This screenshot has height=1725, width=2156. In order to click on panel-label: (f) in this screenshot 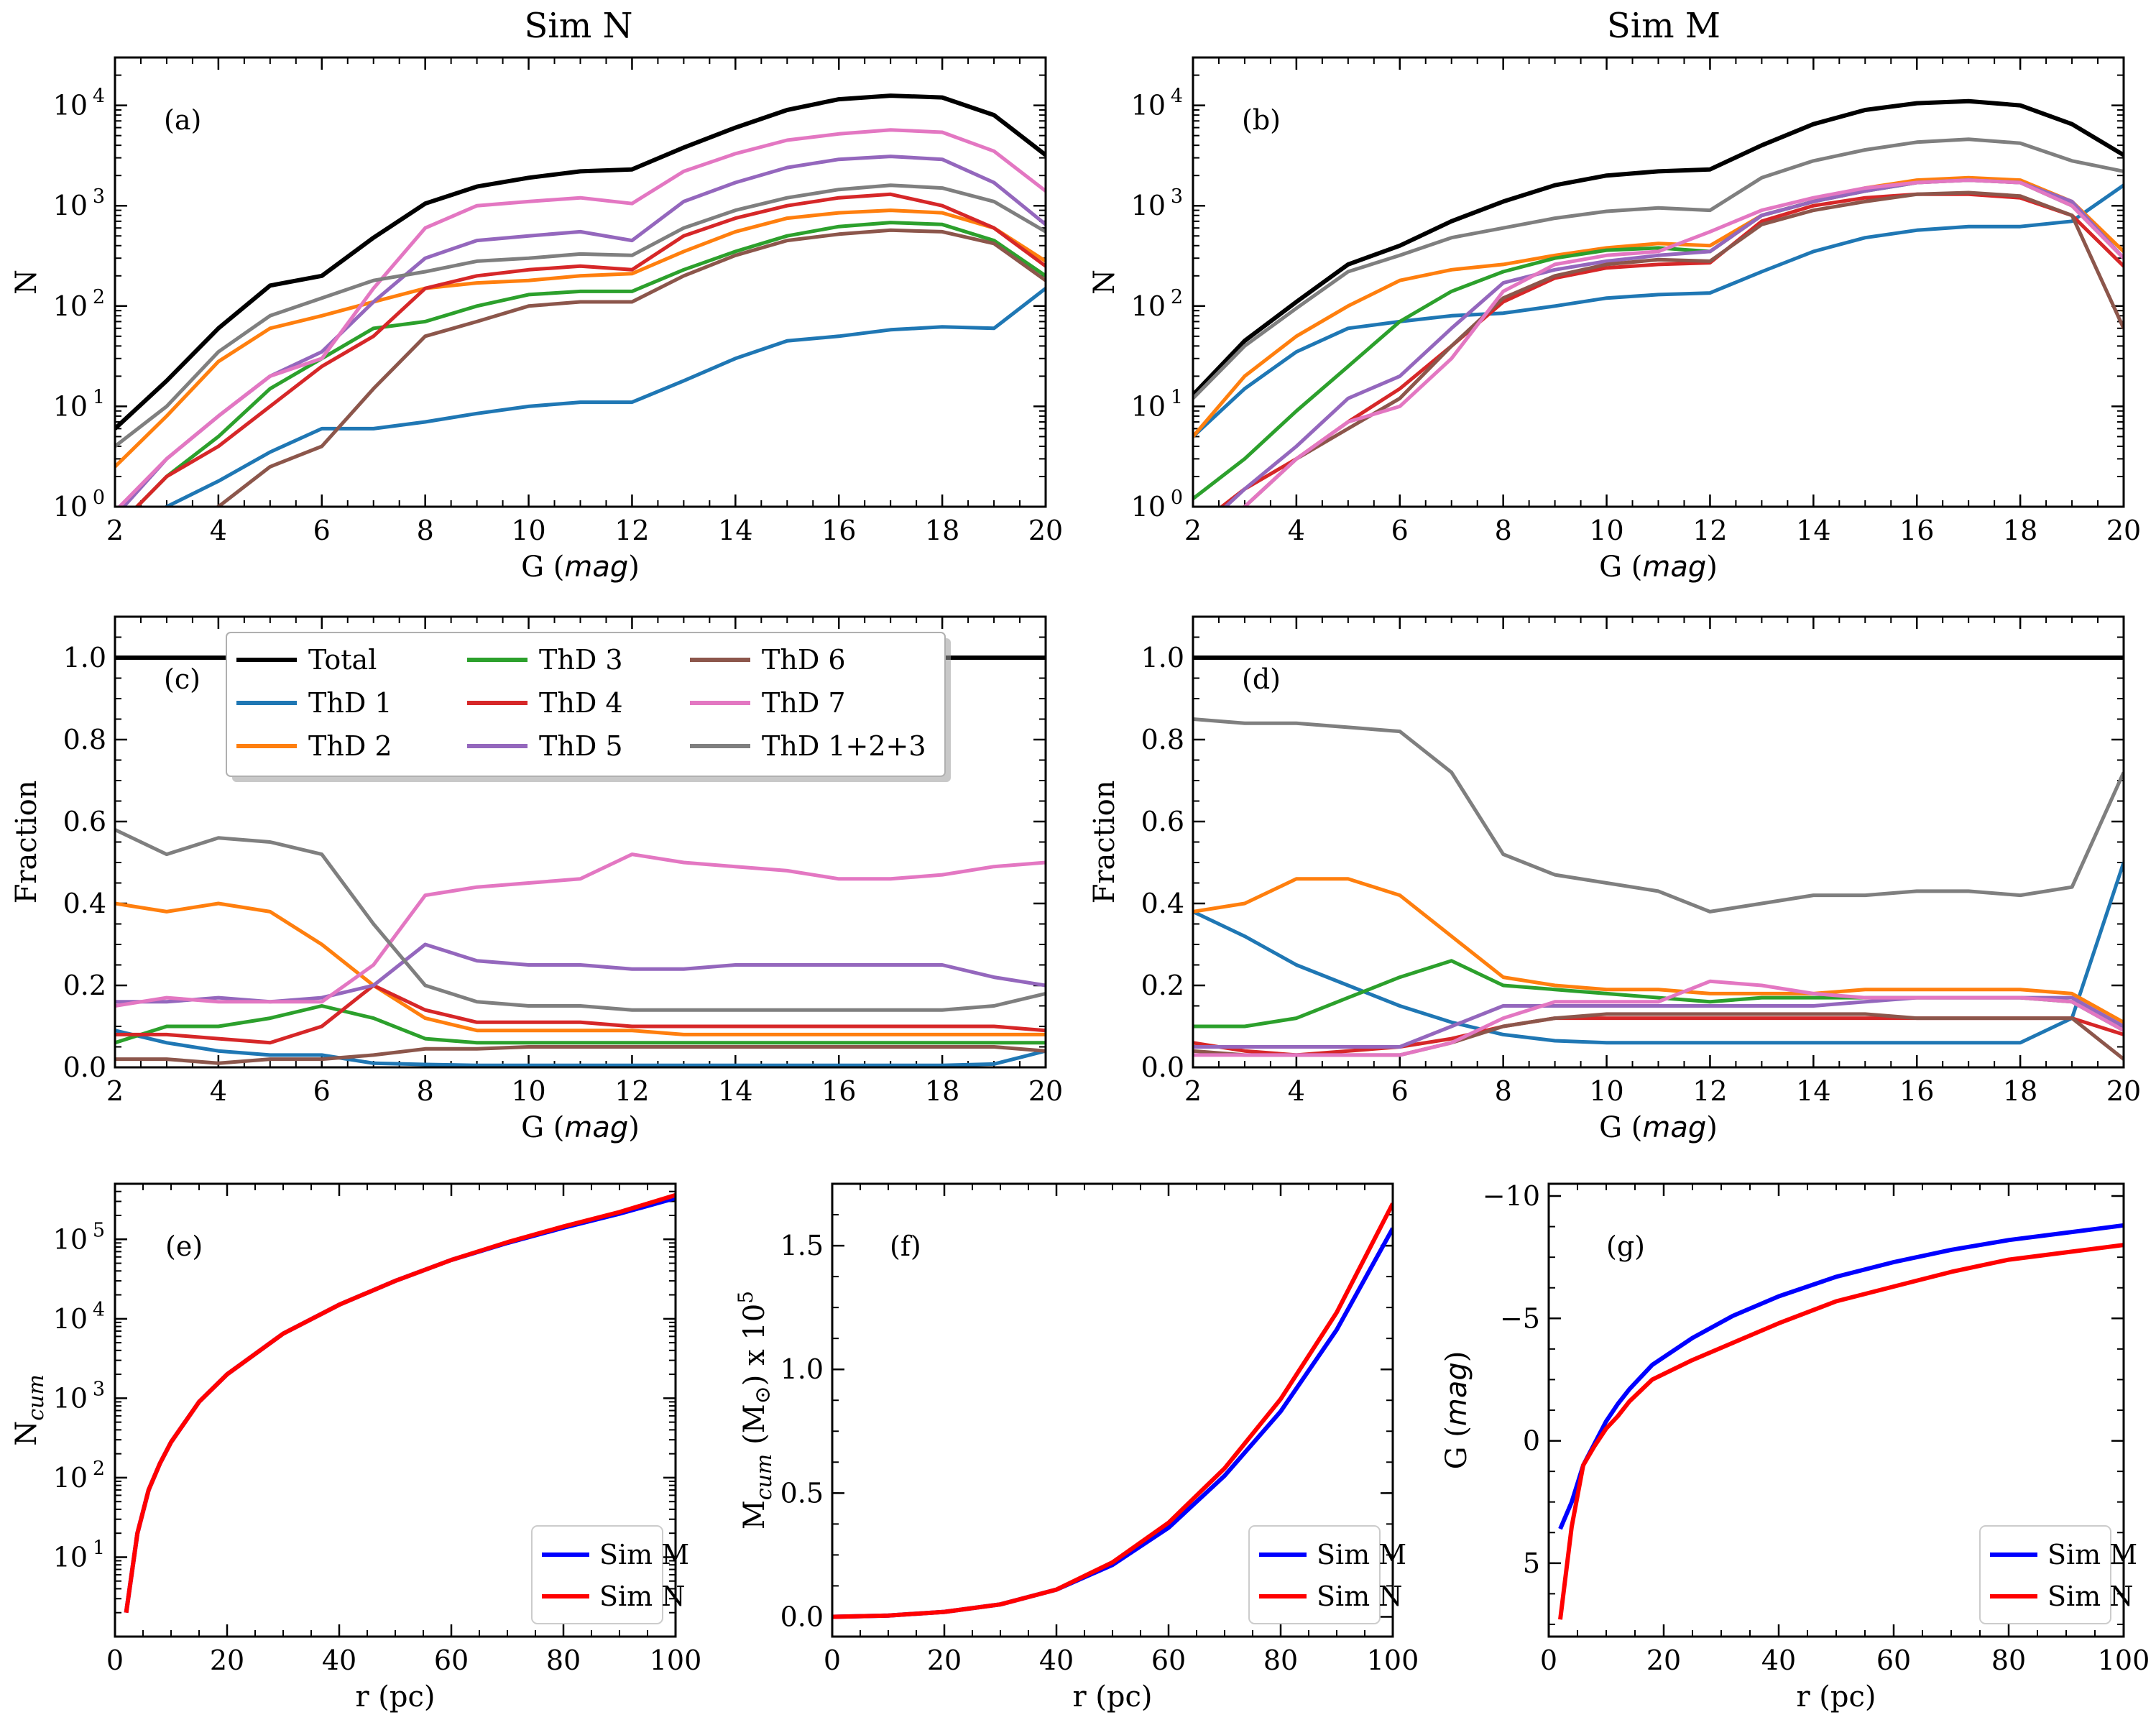, I will do `click(905, 1246)`.